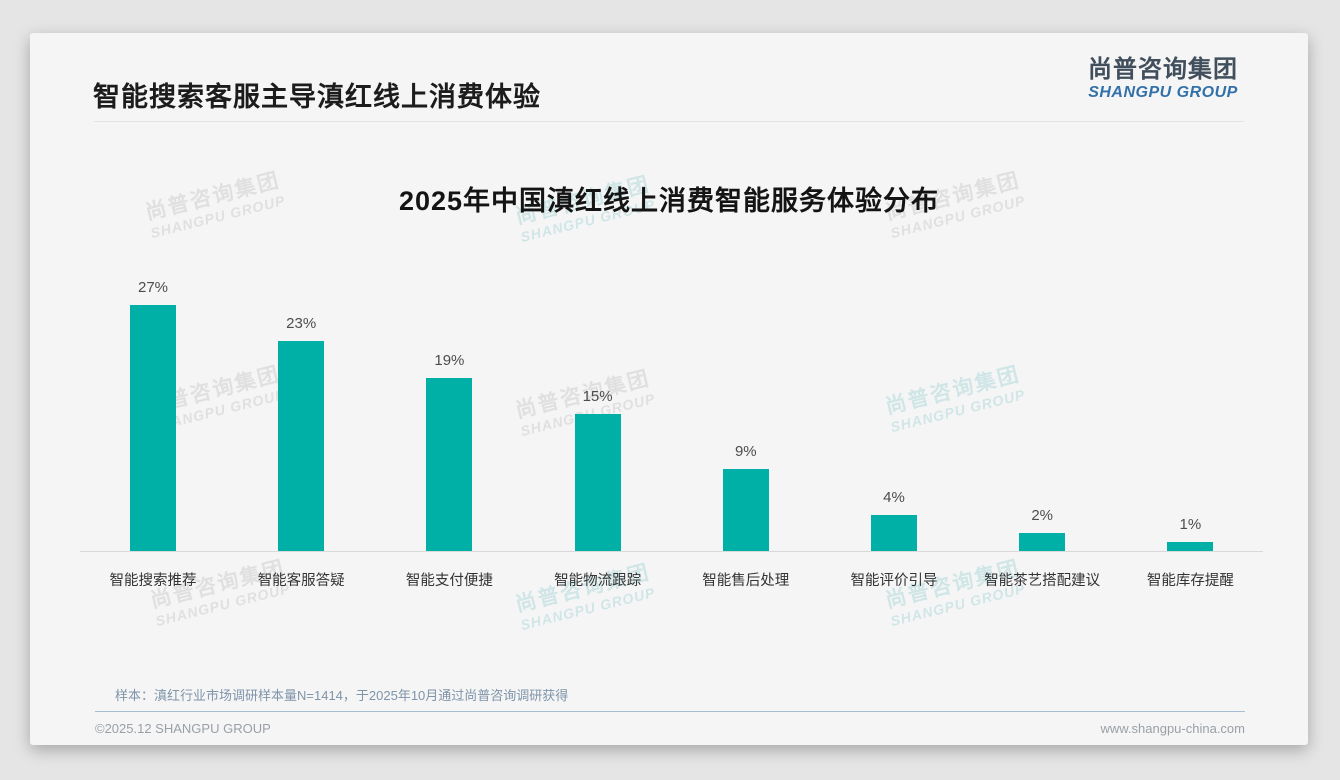 This screenshot has width=1340, height=780. Describe the element at coordinates (957, 411) in the screenshot. I see `watermark-text-en: SHANGPU GROUP` at that location.